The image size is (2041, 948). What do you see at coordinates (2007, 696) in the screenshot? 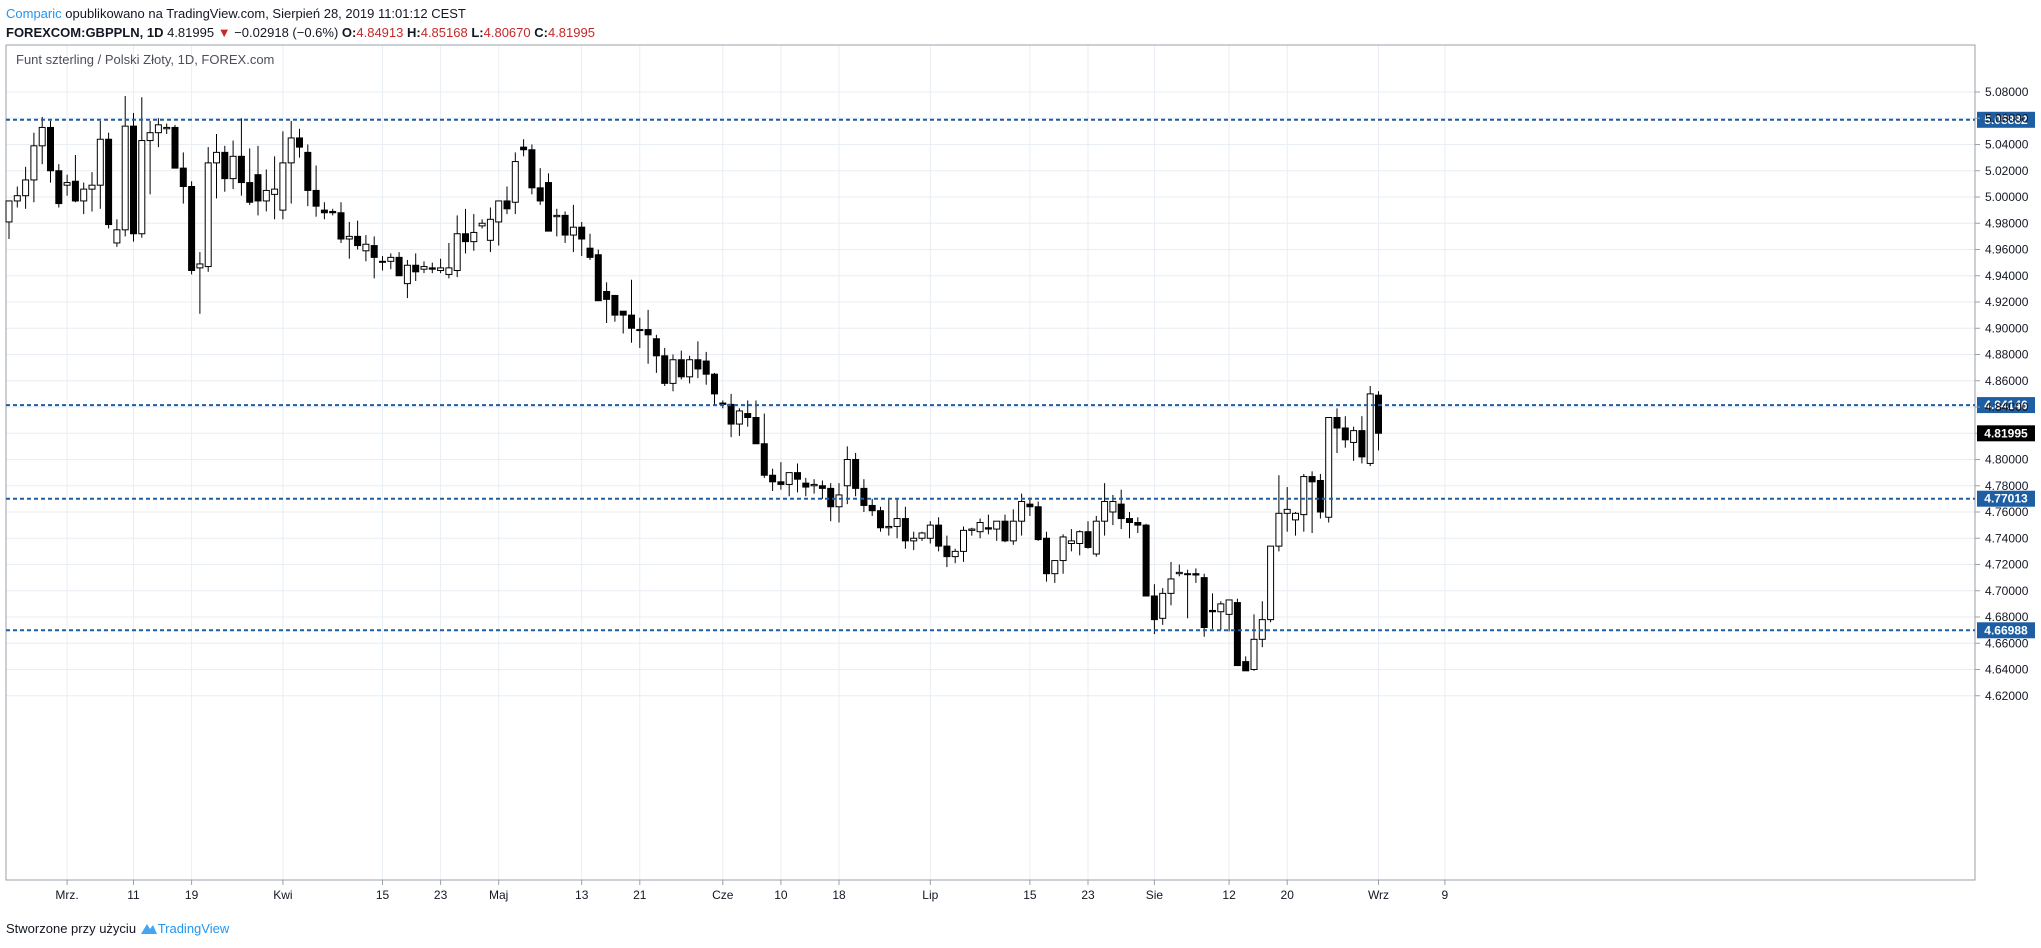
I see `price-tick-label: 4.62000` at bounding box center [2007, 696].